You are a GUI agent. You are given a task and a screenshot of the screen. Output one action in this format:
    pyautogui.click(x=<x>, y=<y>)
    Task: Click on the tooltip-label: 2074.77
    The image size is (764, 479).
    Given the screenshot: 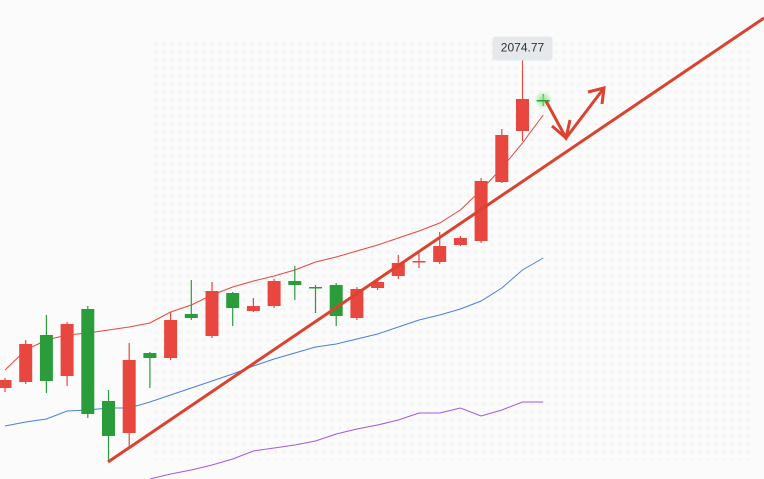 What is the action you would take?
    pyautogui.click(x=523, y=48)
    